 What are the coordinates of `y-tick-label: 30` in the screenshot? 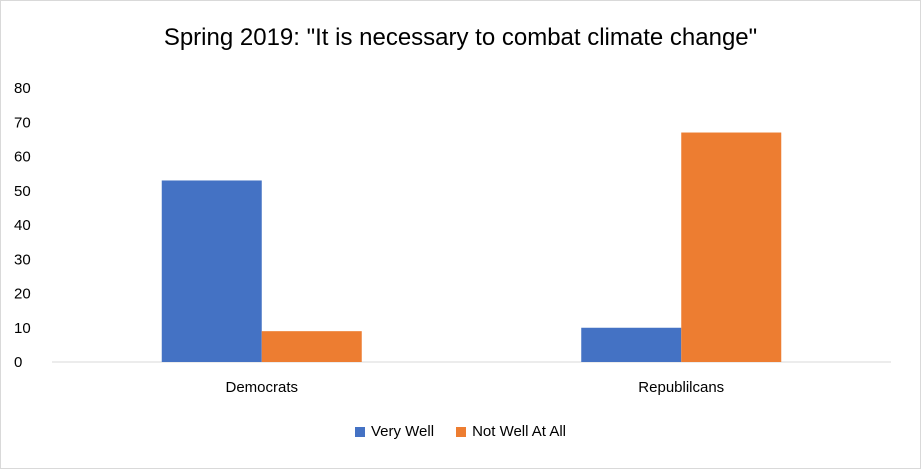 It's located at (22, 259).